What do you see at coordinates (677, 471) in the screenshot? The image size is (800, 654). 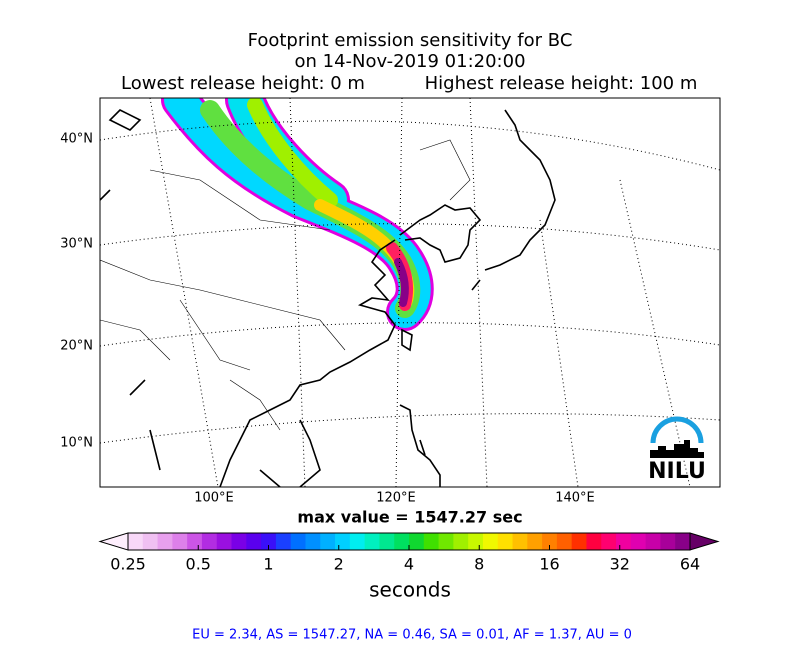 I see `logo-text: NILU` at bounding box center [677, 471].